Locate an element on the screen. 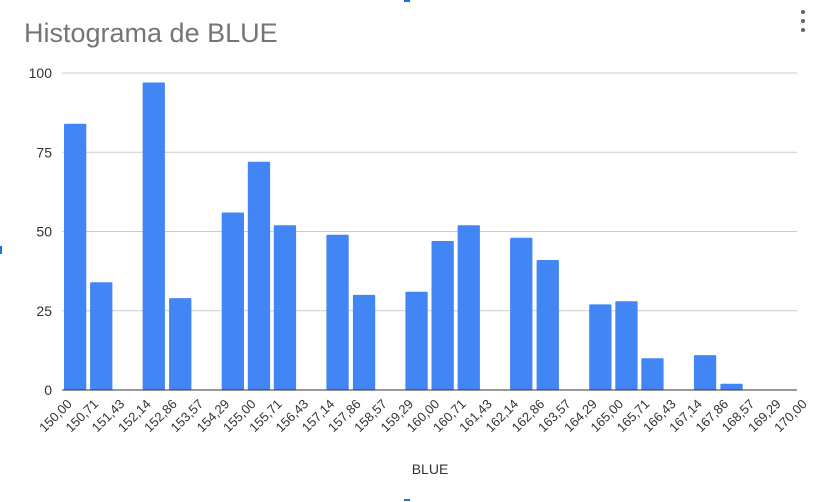 The width and height of the screenshot is (817, 502). chart-menu-button is located at coordinates (803, 21).